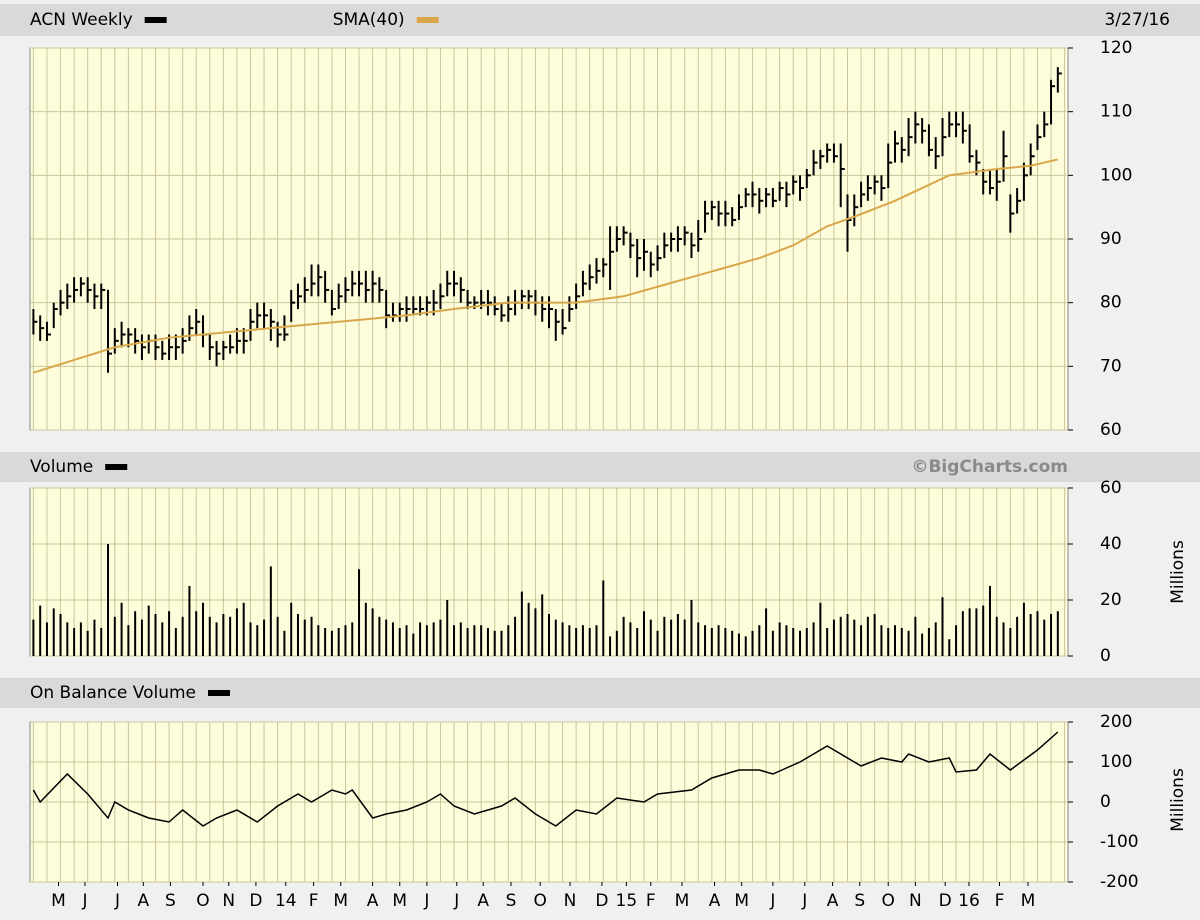 The width and height of the screenshot is (1200, 920). Describe the element at coordinates (61, 467) in the screenshot. I see `legend-label: Volume` at that location.